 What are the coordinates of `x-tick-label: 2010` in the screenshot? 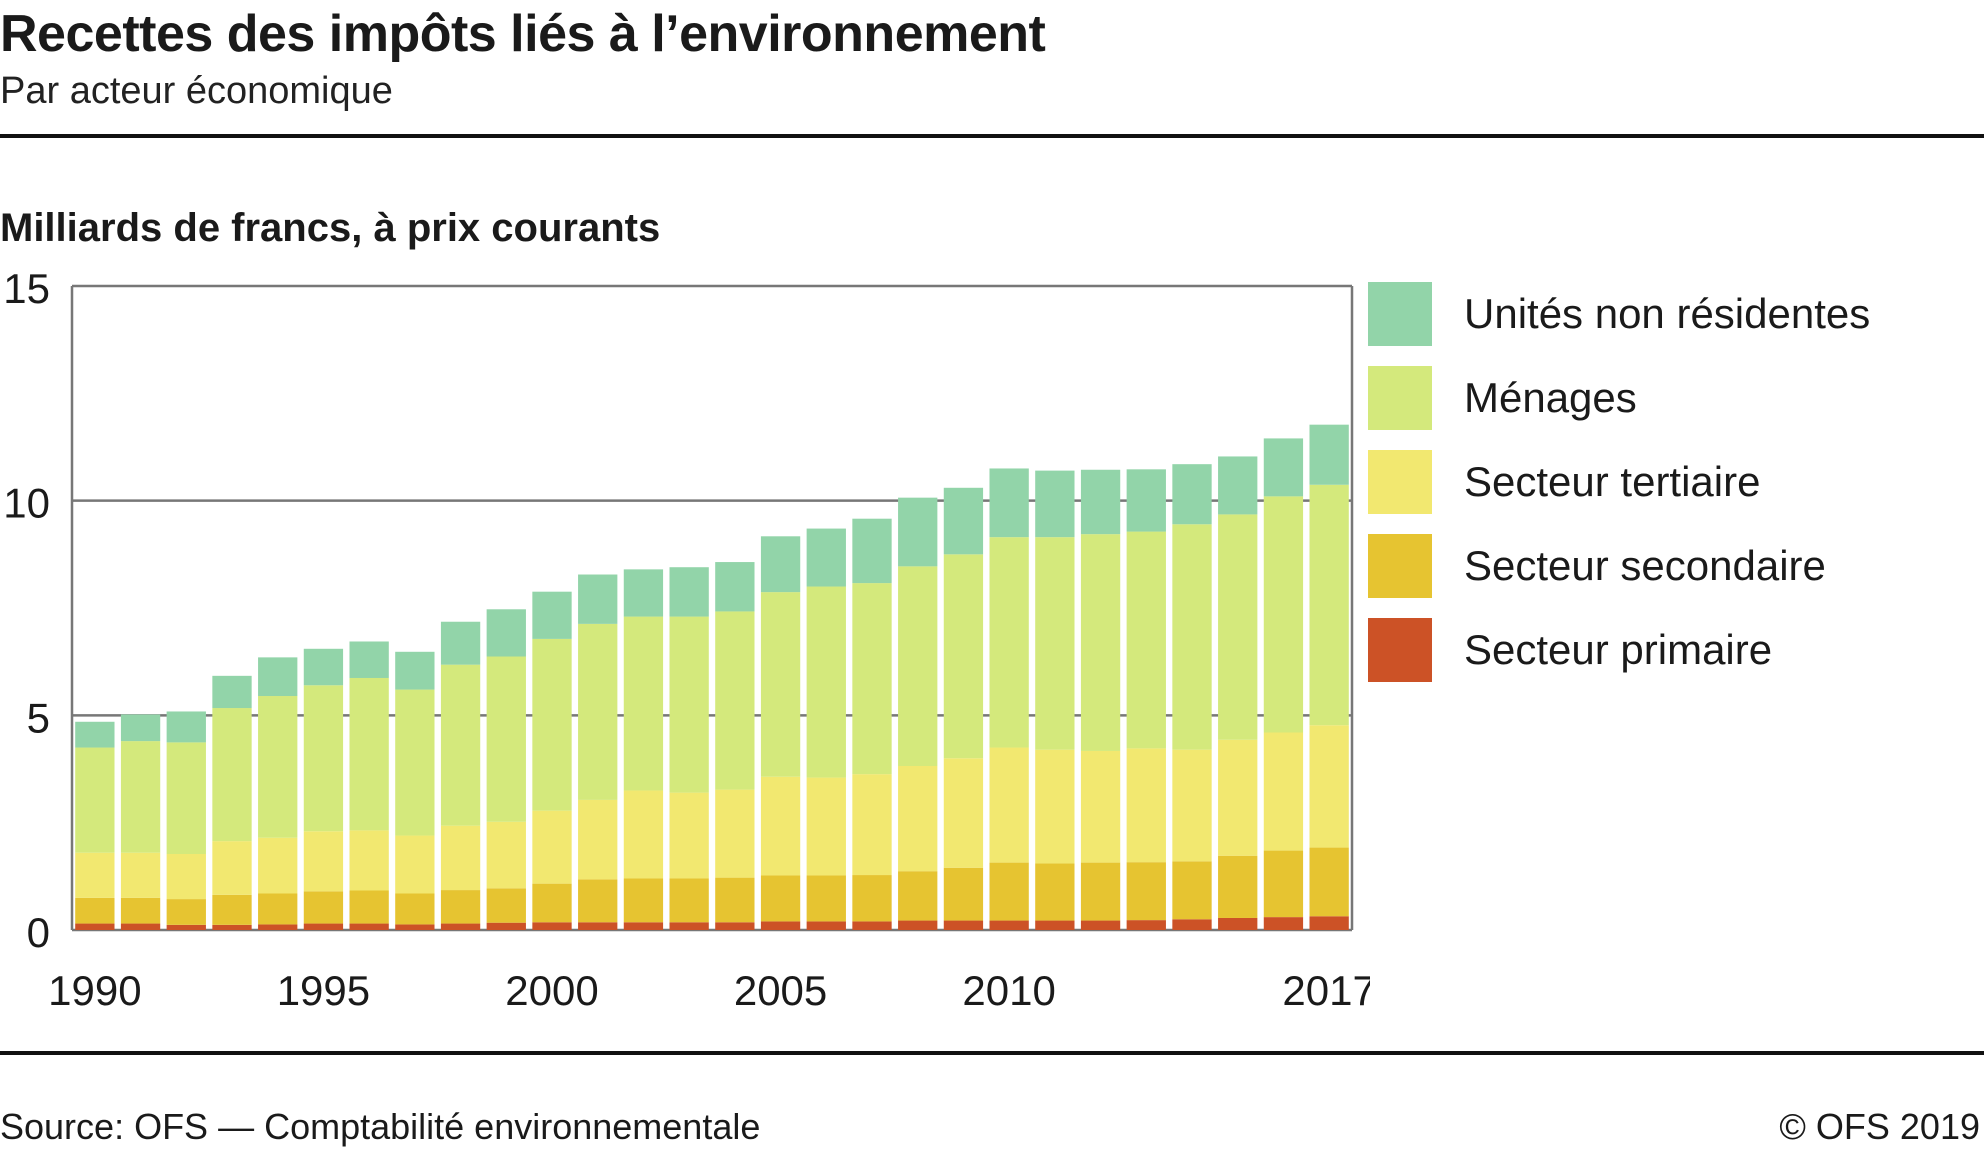 It's located at (1008, 990).